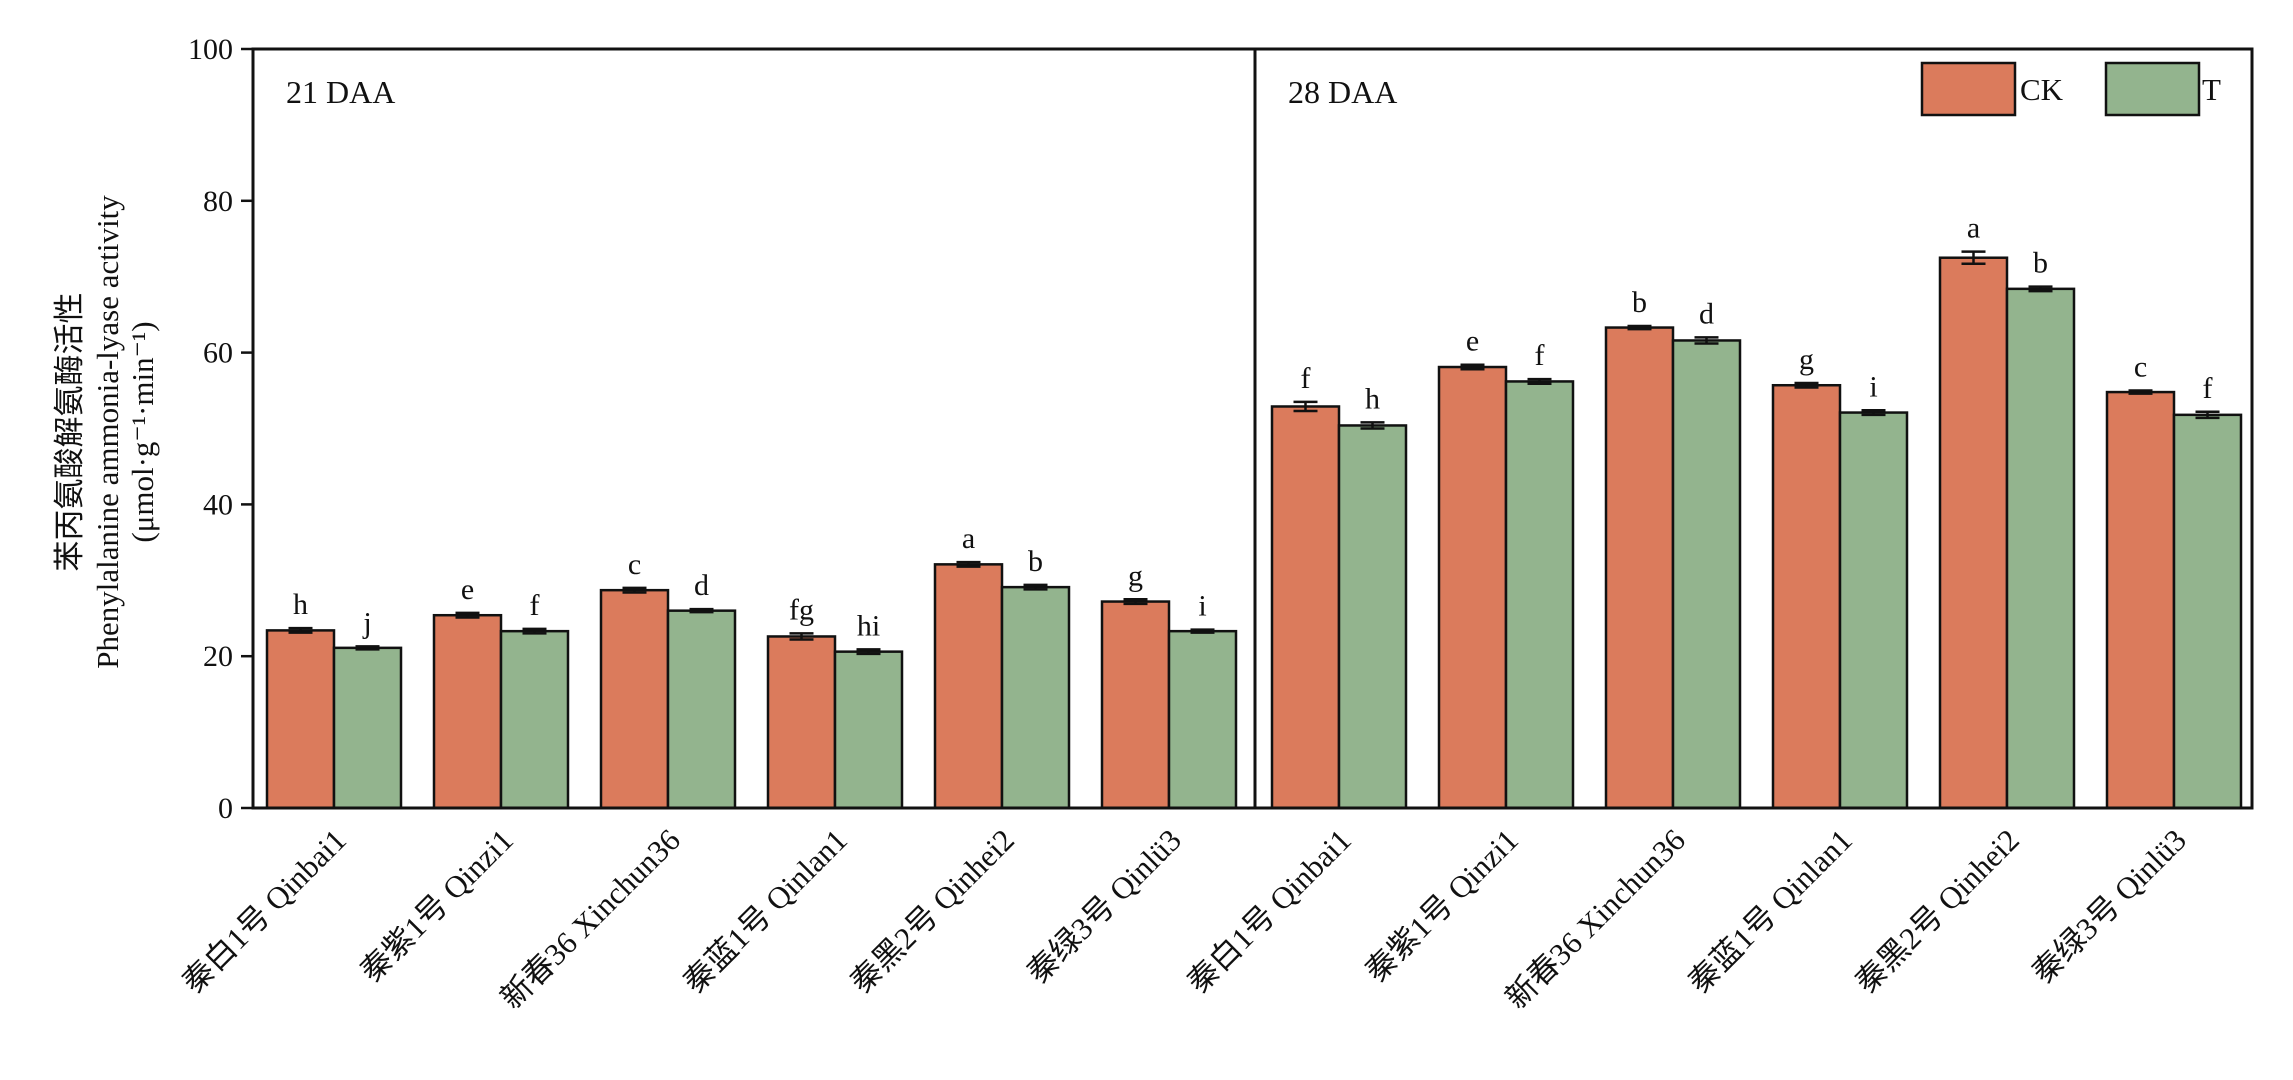  Describe the element at coordinates (2042, 89) in the screenshot. I see `legend-label-ck: CK` at that location.